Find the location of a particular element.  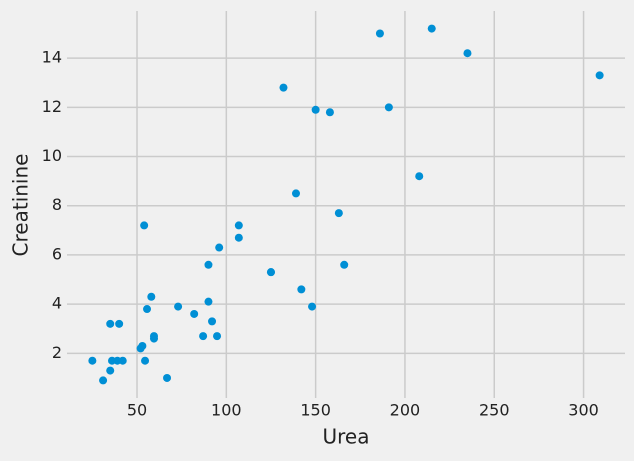

x-tick-label: 250 is located at coordinates (494, 410).